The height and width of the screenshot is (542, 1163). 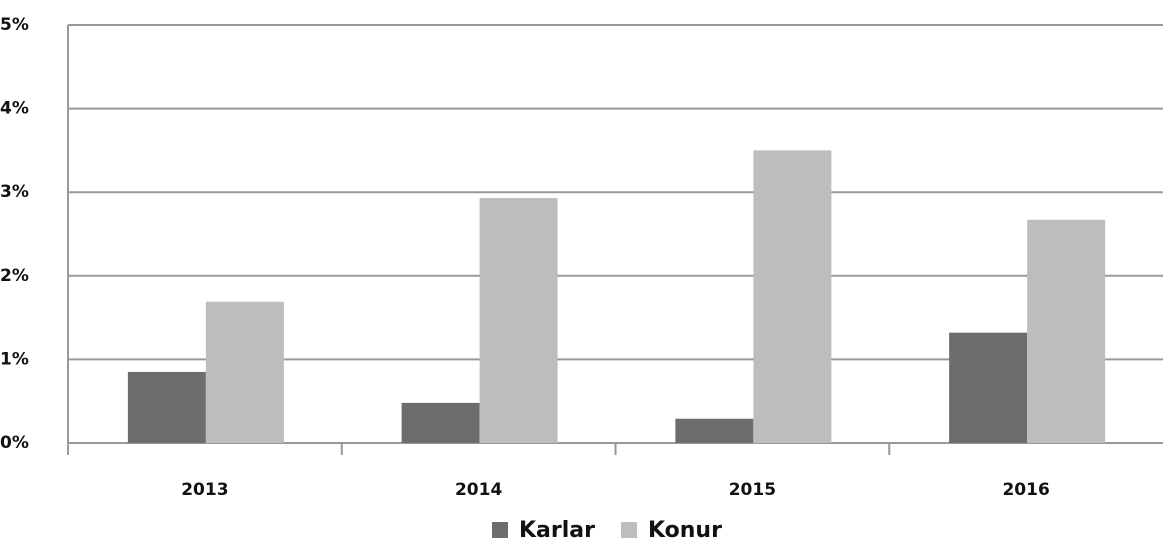 I want to click on x-tick-label: 2014, so click(x=478, y=490).